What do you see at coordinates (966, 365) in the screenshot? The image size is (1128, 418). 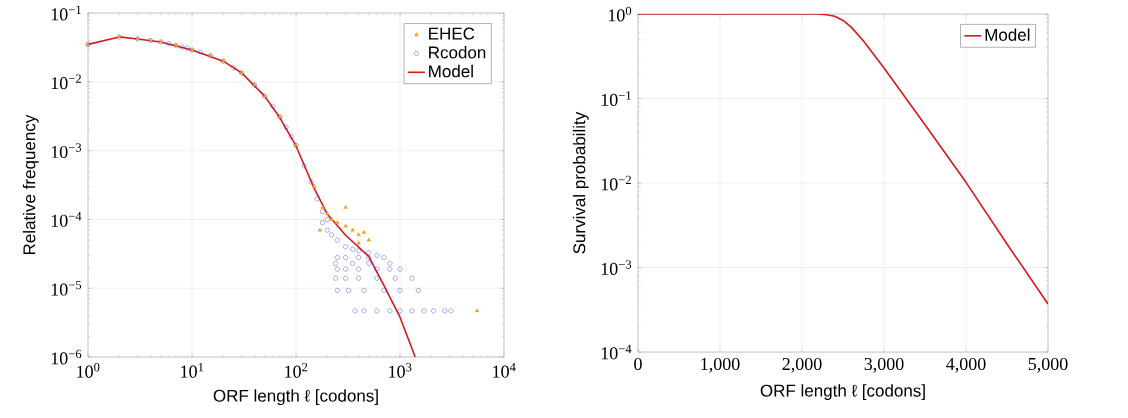 I see `x-tick-label: 4,000` at bounding box center [966, 365].